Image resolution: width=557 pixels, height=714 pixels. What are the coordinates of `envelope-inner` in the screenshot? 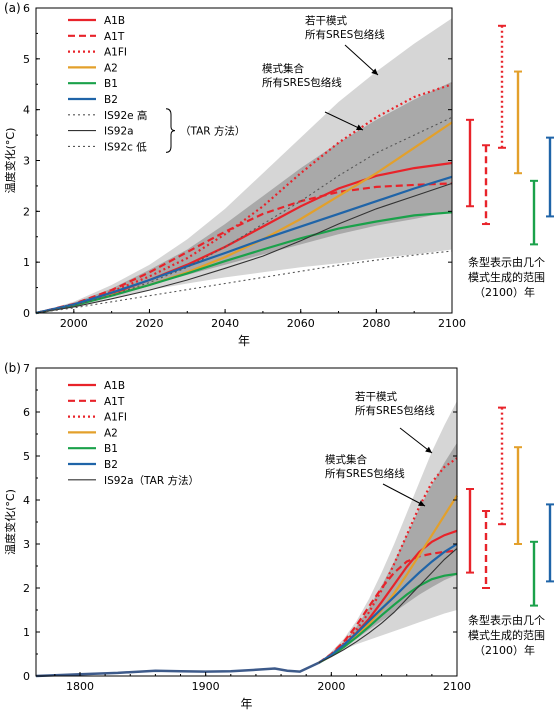 It's located at (387, 552).